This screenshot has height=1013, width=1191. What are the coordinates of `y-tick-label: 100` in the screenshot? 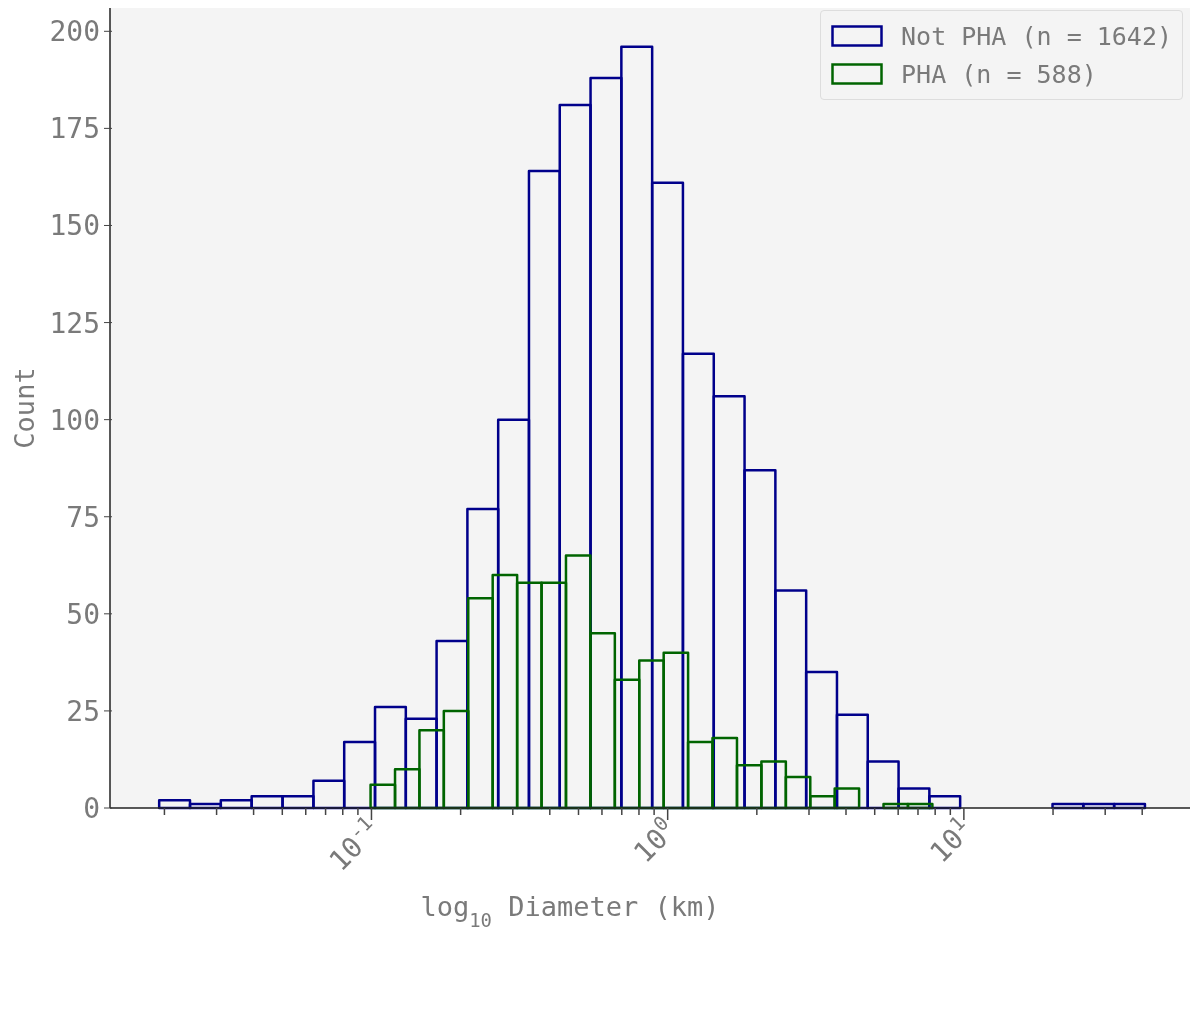 It's located at (74, 420).